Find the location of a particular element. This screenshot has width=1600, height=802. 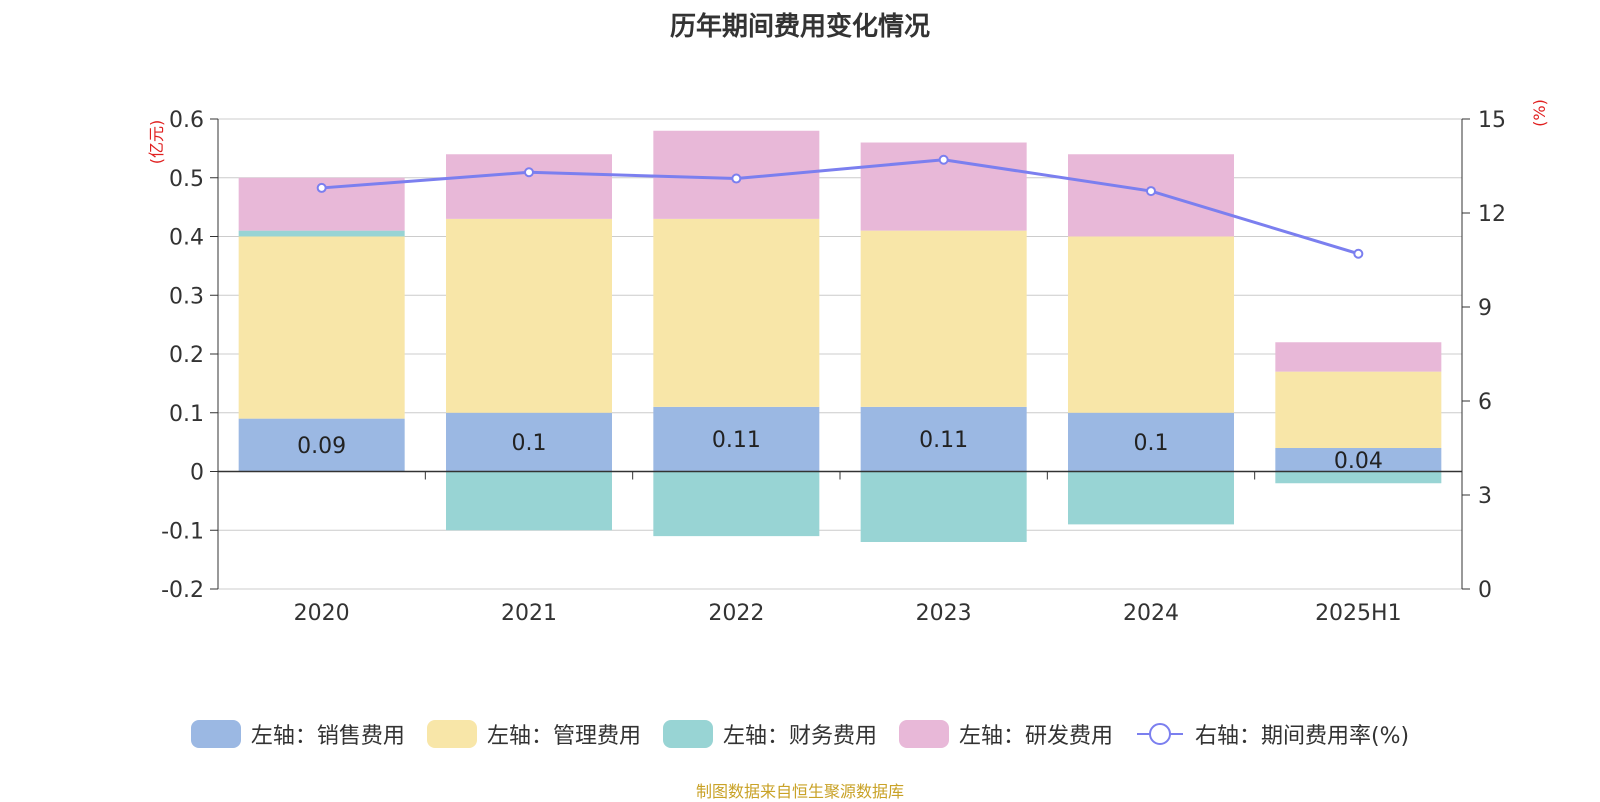

bar-segment-4-2021 is located at coordinates (529, 186).